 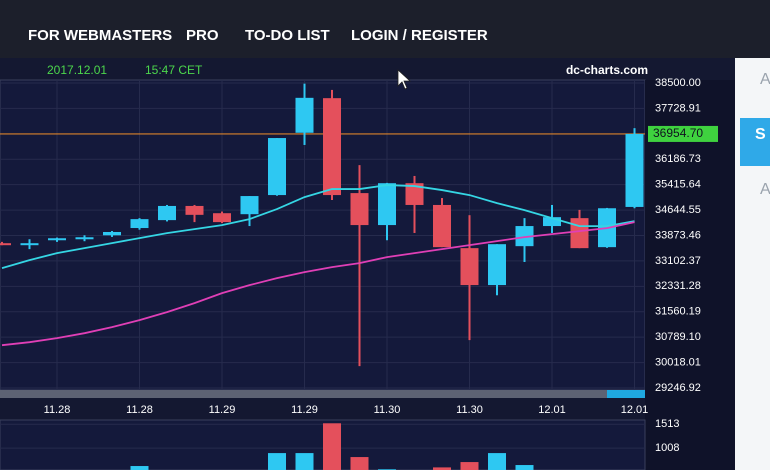 I want to click on header-time: 15:47 CET, so click(x=174, y=70).